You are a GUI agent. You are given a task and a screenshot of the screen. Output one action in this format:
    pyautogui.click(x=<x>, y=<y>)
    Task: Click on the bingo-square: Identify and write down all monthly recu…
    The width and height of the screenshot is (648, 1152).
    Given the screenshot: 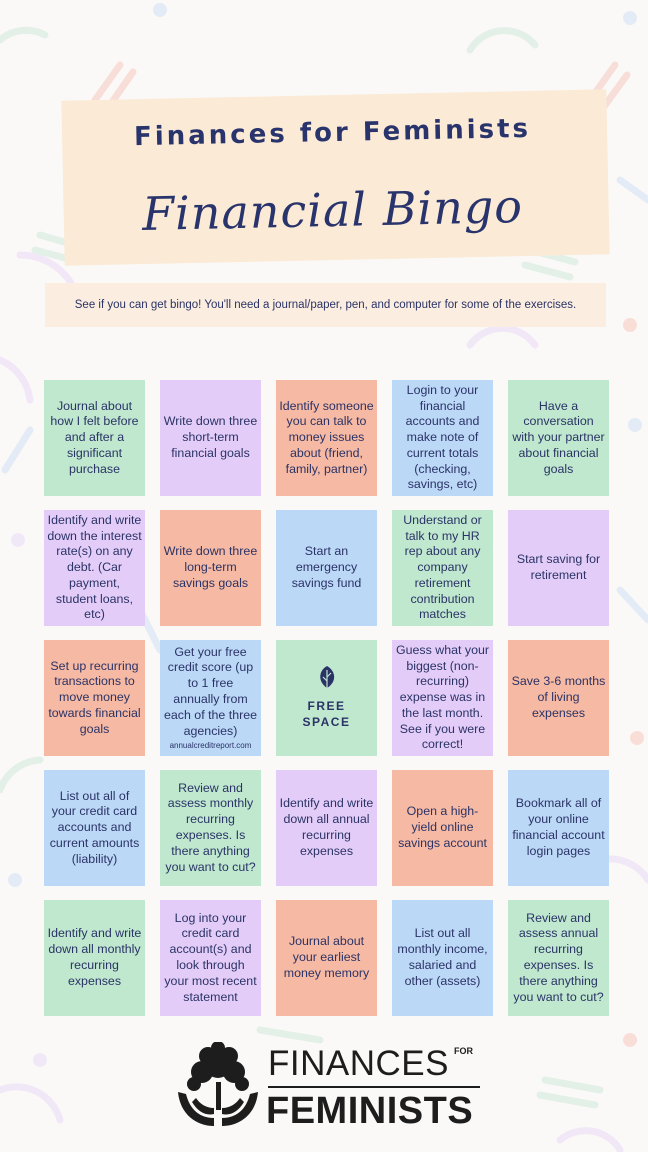 What is the action you would take?
    pyautogui.click(x=94, y=958)
    